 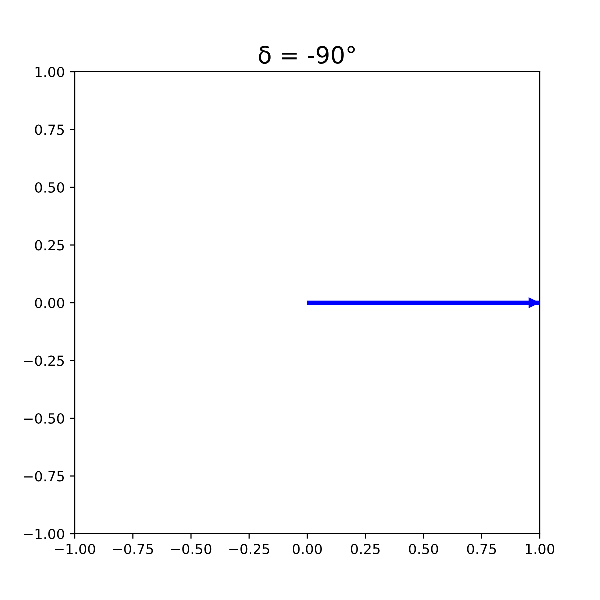 I want to click on x-tick-label: −0.75, so click(x=133, y=549).